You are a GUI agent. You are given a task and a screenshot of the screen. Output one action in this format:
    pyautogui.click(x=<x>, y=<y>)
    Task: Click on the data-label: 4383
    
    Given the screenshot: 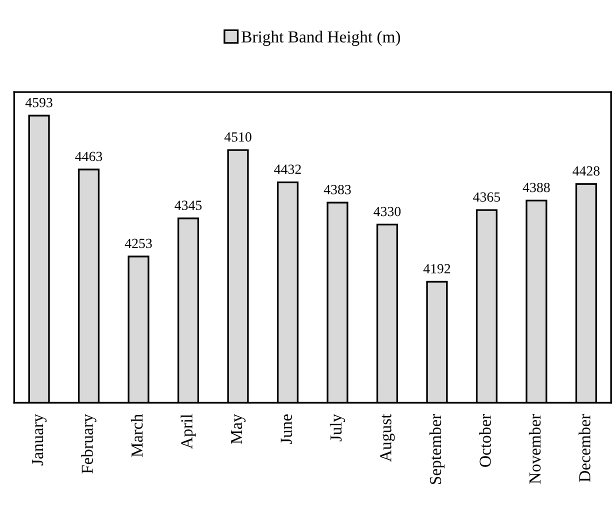 What is the action you would take?
    pyautogui.click(x=337, y=189)
    